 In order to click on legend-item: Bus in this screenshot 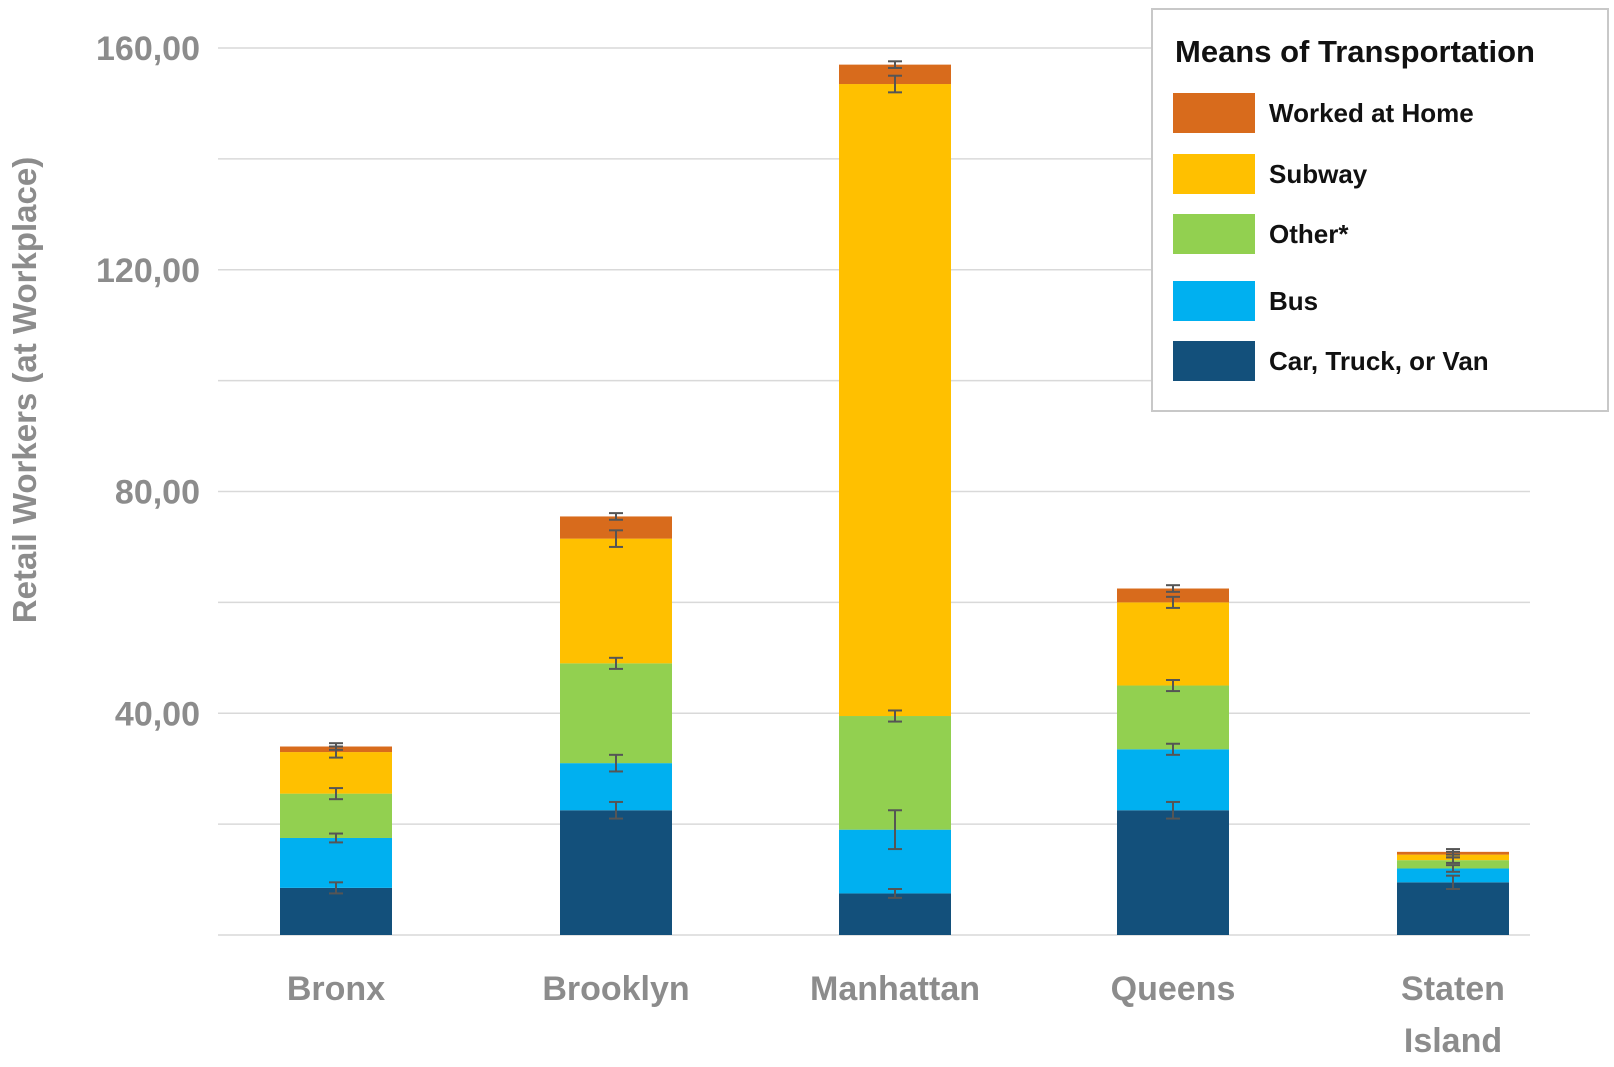, I will do `click(1245, 301)`.